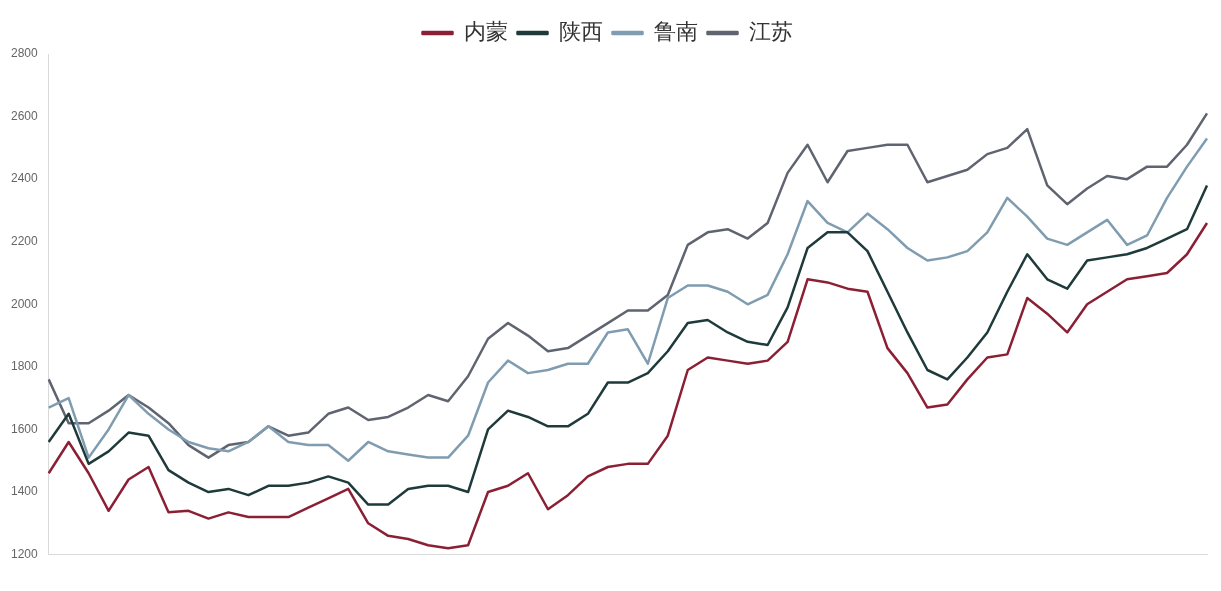  Describe the element at coordinates (24, 366) in the screenshot. I see `y-tick-label: 1800` at that location.